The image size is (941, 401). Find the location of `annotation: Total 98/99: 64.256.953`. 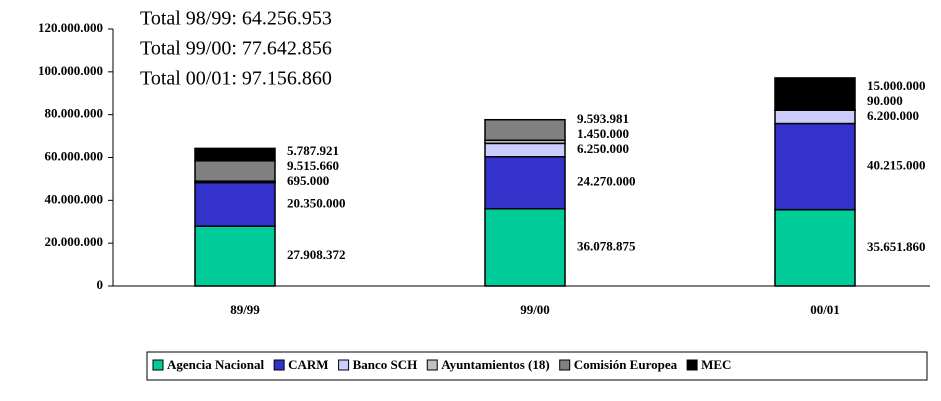

annotation: Total 98/99: 64.256.953 is located at coordinates (236, 19).